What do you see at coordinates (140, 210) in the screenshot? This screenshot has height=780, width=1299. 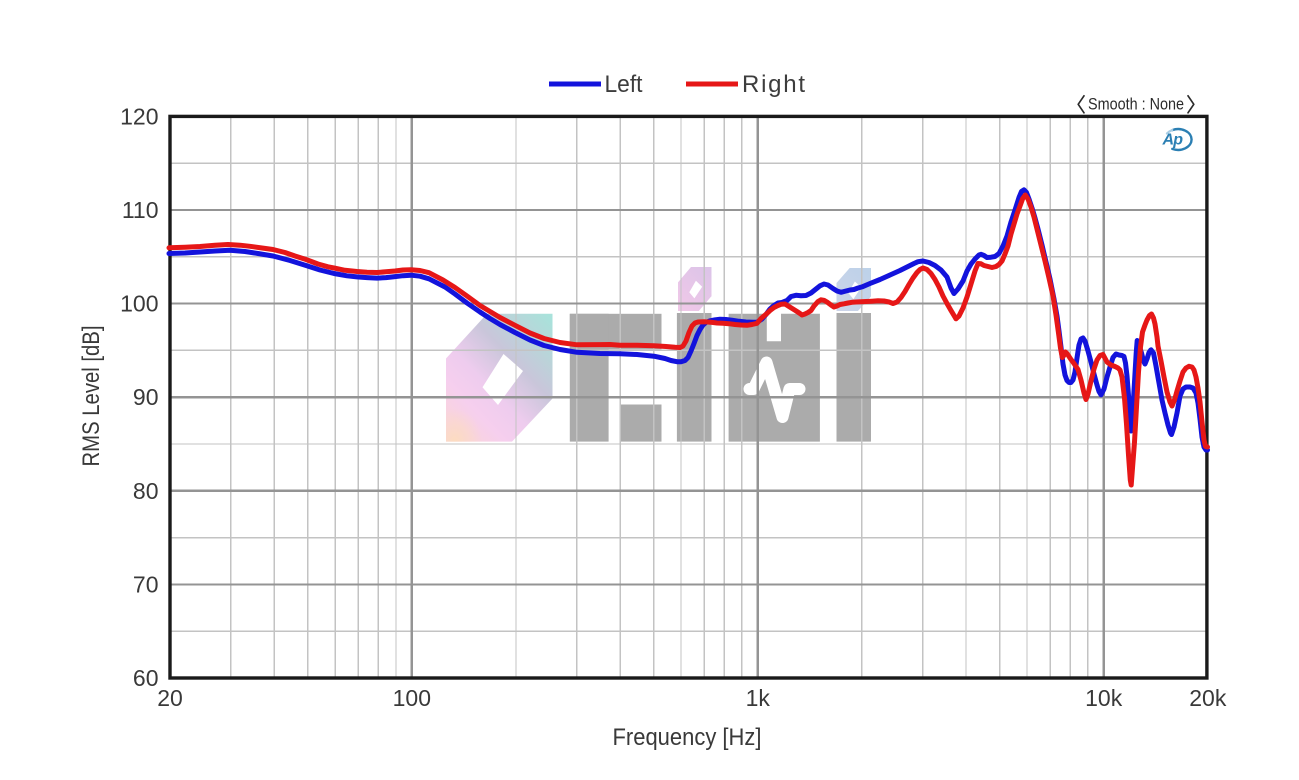 I see `svg-text: 110` at bounding box center [140, 210].